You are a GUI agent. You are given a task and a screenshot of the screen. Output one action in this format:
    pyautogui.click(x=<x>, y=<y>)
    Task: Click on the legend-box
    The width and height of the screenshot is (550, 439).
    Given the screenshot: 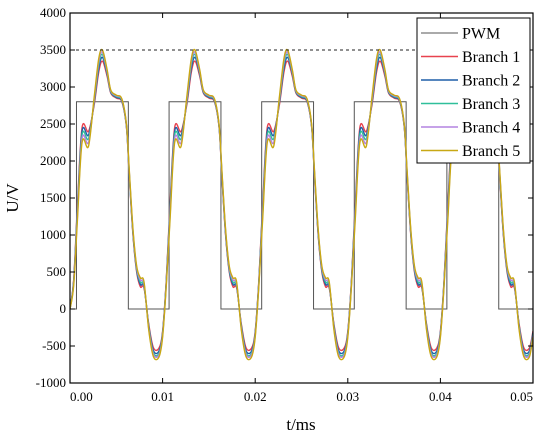 What is the action you would take?
    pyautogui.click(x=473, y=90)
    